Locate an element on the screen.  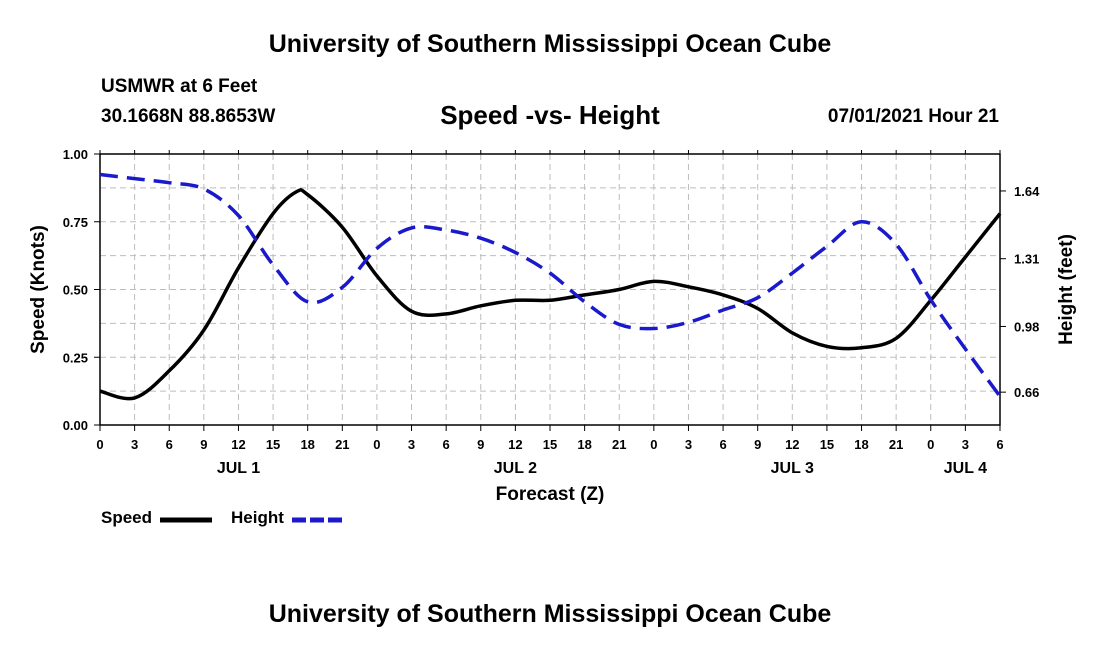
station-label: USMWR at 6 Feet is located at coordinates (179, 86).